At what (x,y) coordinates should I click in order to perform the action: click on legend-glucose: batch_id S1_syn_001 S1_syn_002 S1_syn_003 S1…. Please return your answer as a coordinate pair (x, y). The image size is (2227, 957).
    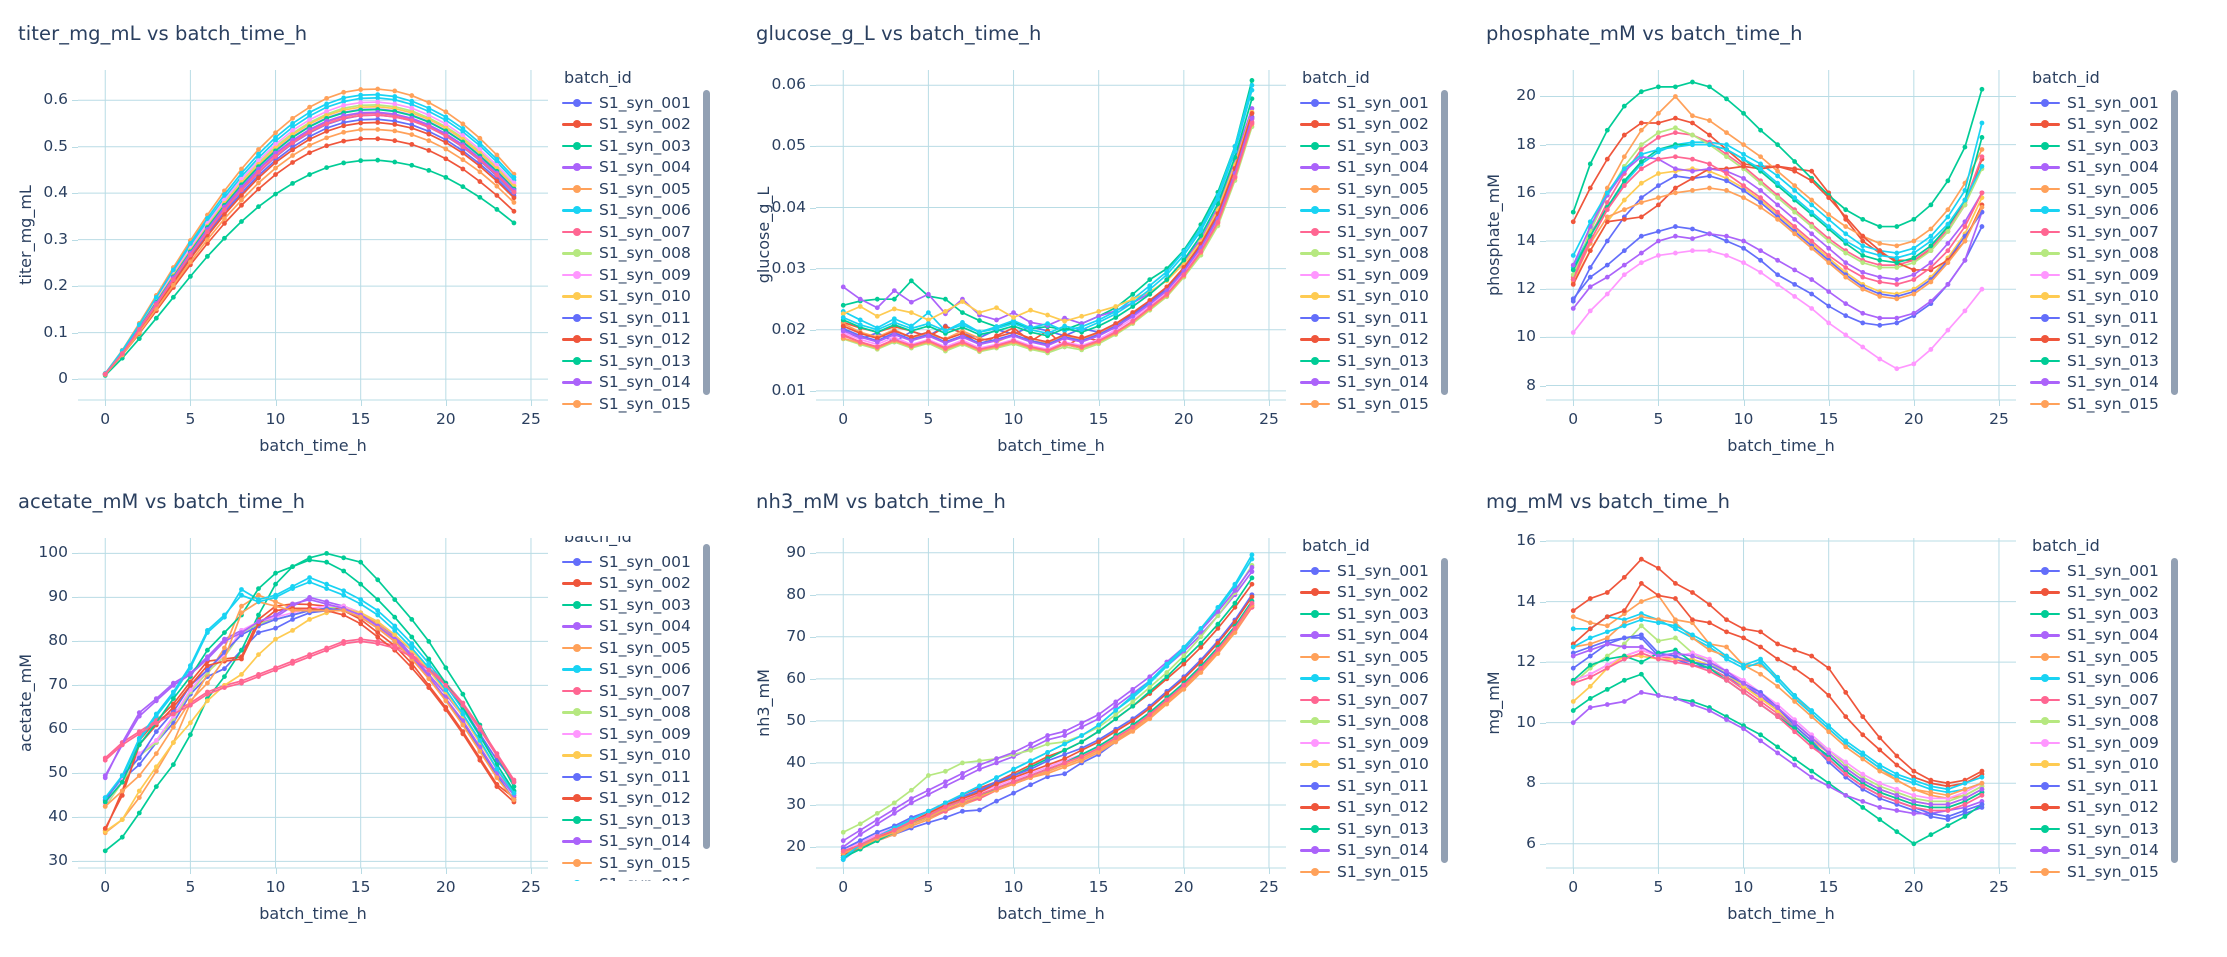
    Looking at the image, I should click on (1375, 240).